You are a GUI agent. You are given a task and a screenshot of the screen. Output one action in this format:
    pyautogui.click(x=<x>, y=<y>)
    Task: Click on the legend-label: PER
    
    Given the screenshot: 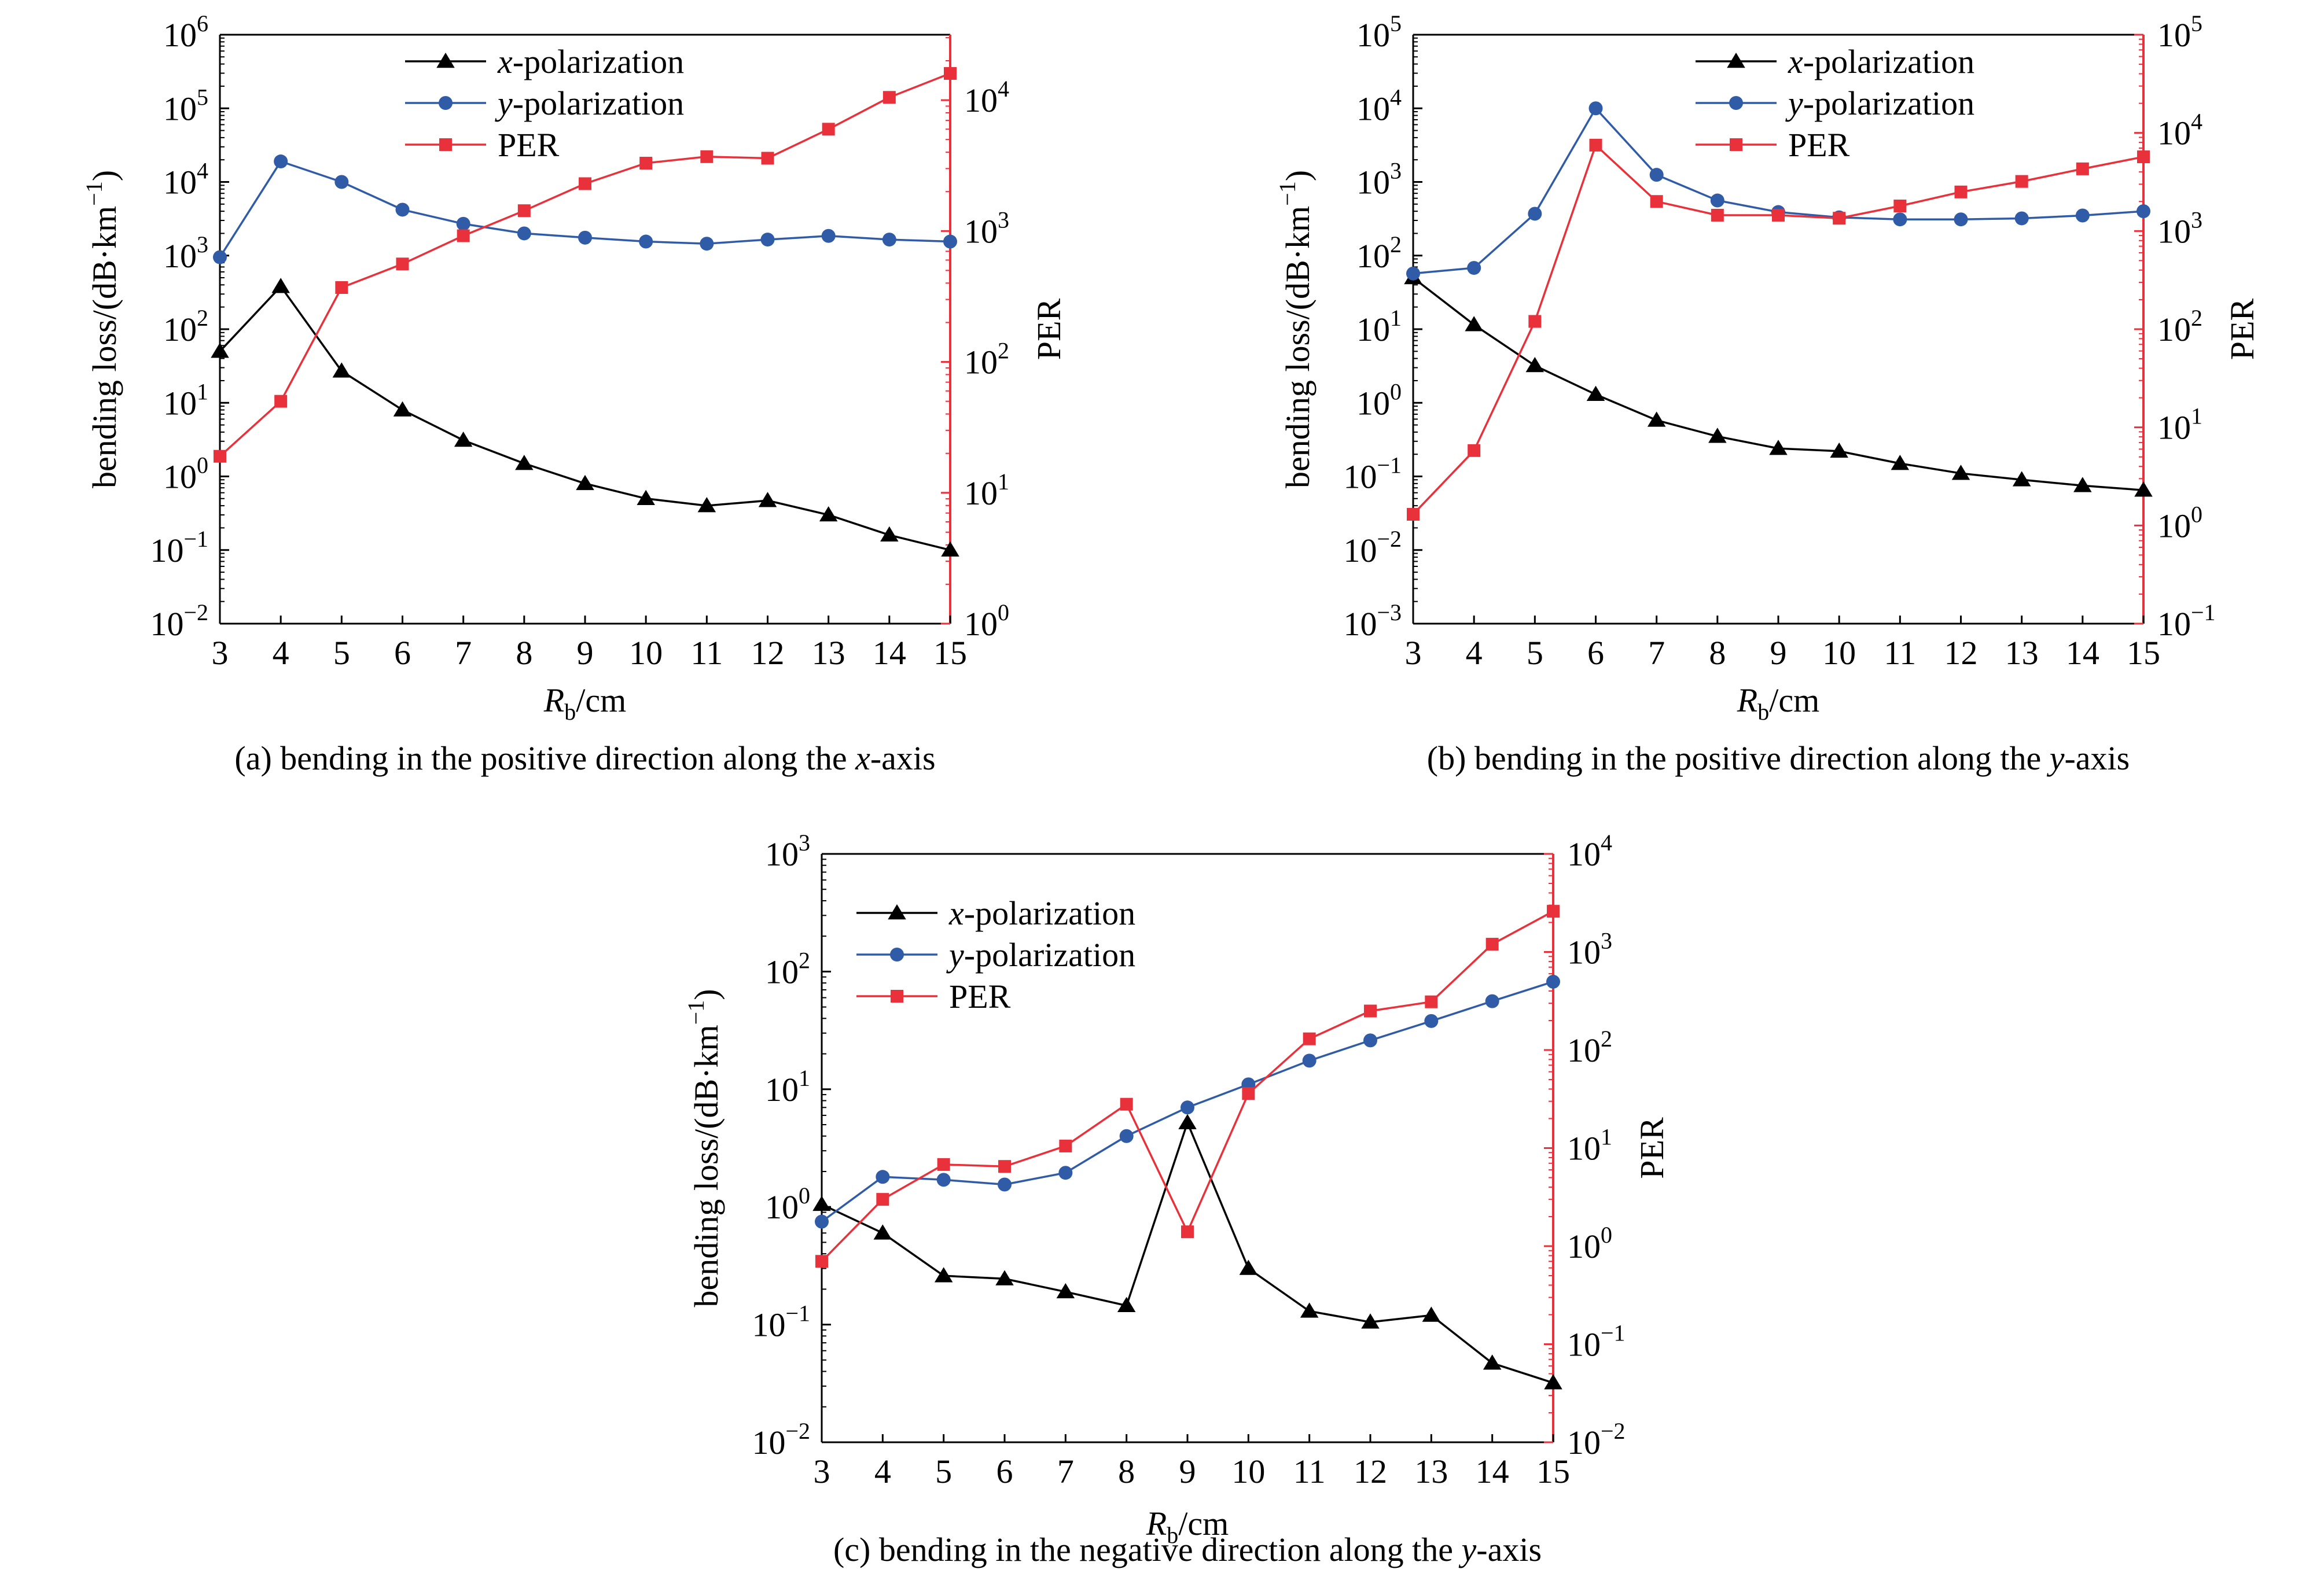 What is the action you would take?
    pyautogui.click(x=980, y=997)
    